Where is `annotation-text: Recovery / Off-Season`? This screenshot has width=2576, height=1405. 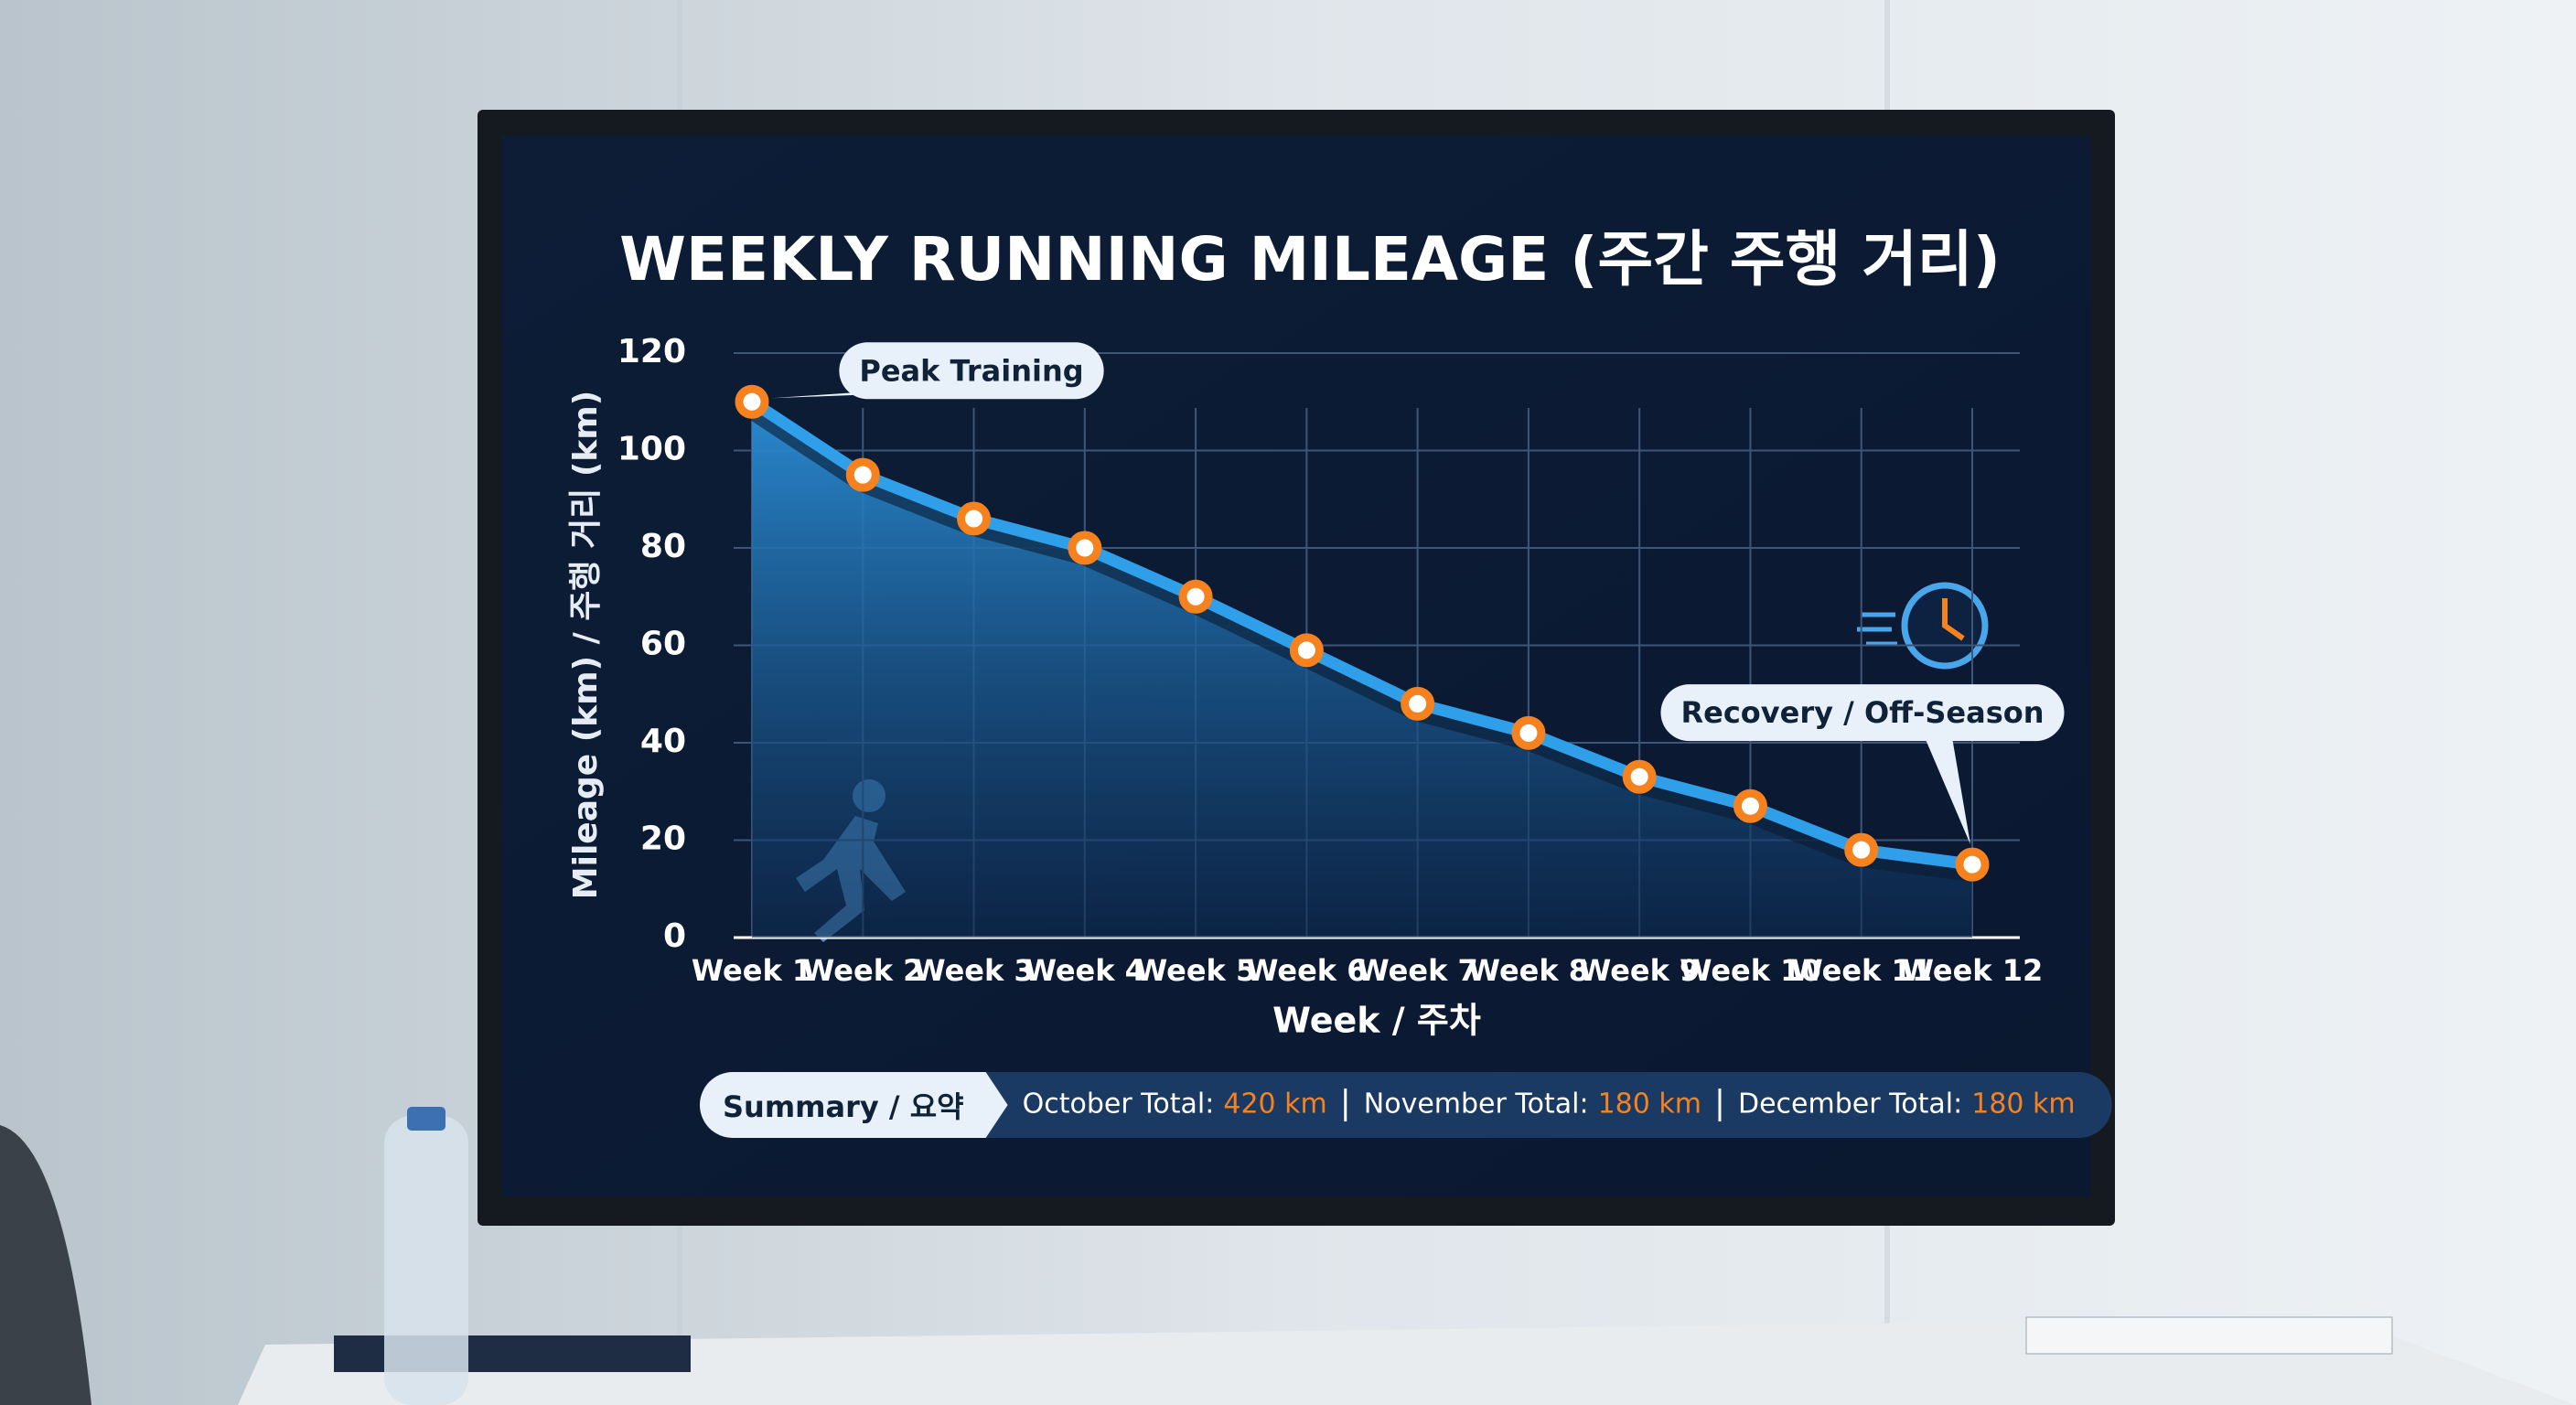
annotation-text: Recovery / Off-Season is located at coordinates (1862, 712).